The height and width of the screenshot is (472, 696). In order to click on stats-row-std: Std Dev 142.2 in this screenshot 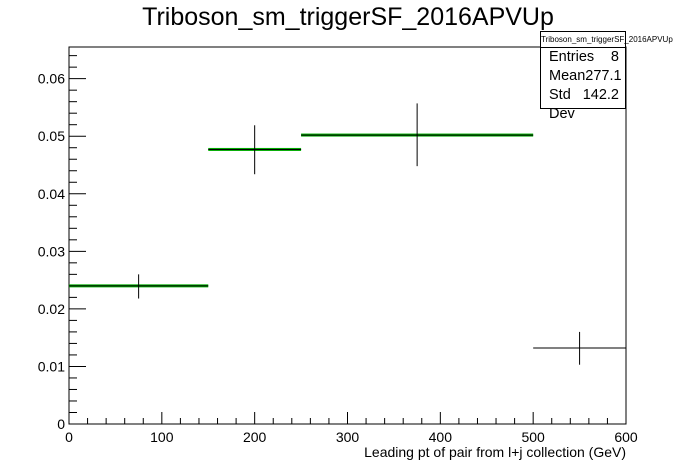, I will do `click(583, 104)`.